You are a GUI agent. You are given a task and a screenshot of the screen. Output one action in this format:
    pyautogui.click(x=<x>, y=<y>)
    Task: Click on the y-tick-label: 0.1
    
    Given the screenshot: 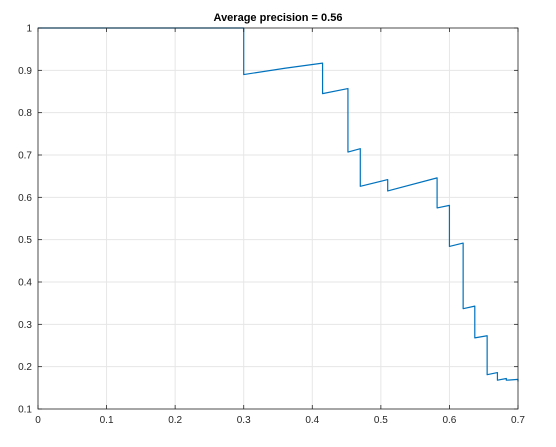 What is the action you would take?
    pyautogui.click(x=25, y=410)
    